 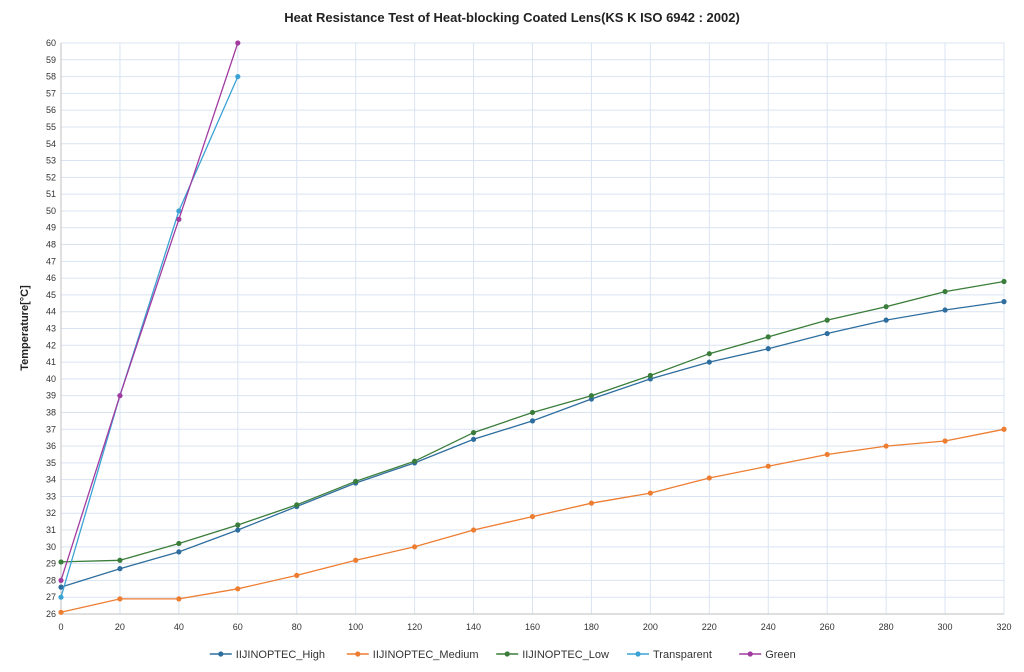 I want to click on y-tick-label: 43, so click(x=51, y=329).